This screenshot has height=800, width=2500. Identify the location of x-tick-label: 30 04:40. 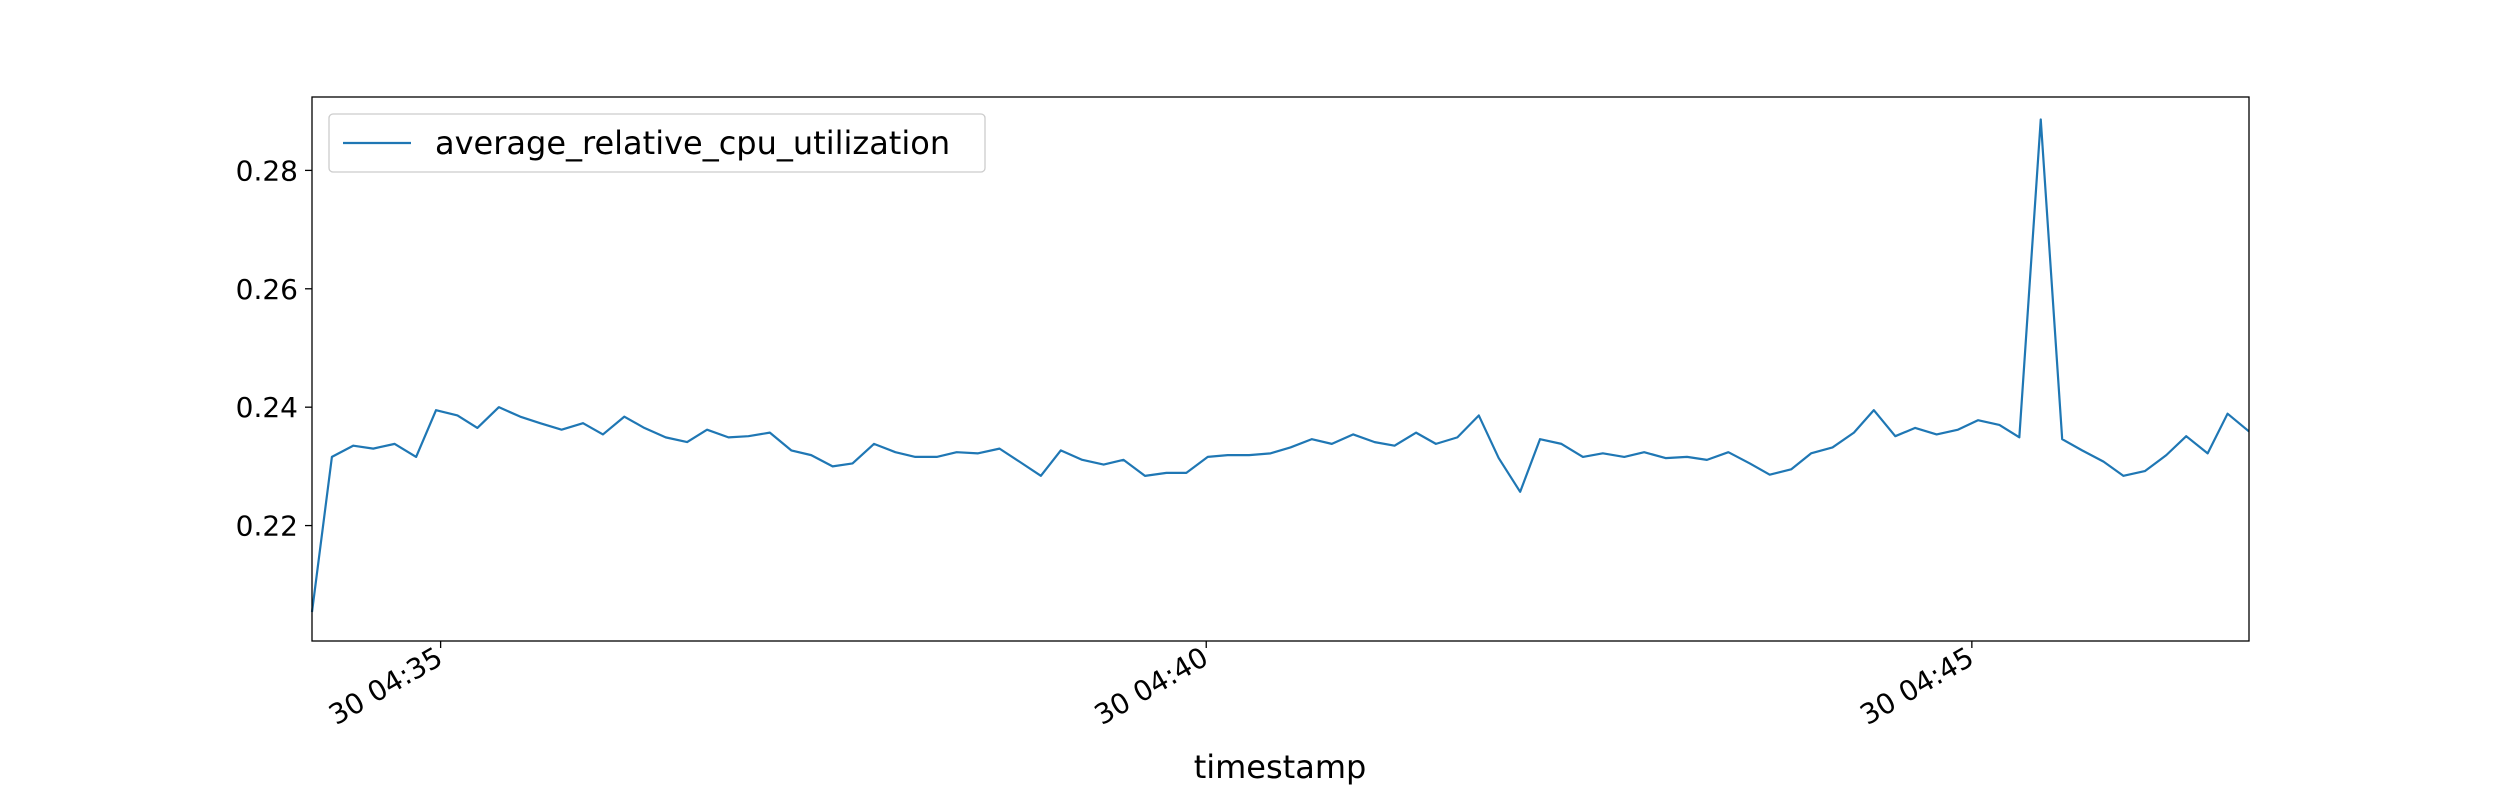
(1151, 685).